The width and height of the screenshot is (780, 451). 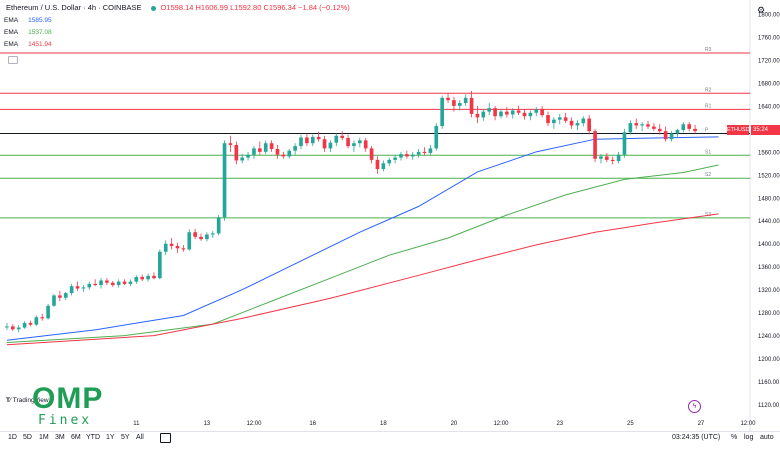 What do you see at coordinates (696, 437) in the screenshot?
I see `clock-readout: 03:24:35 (UTC)` at bounding box center [696, 437].